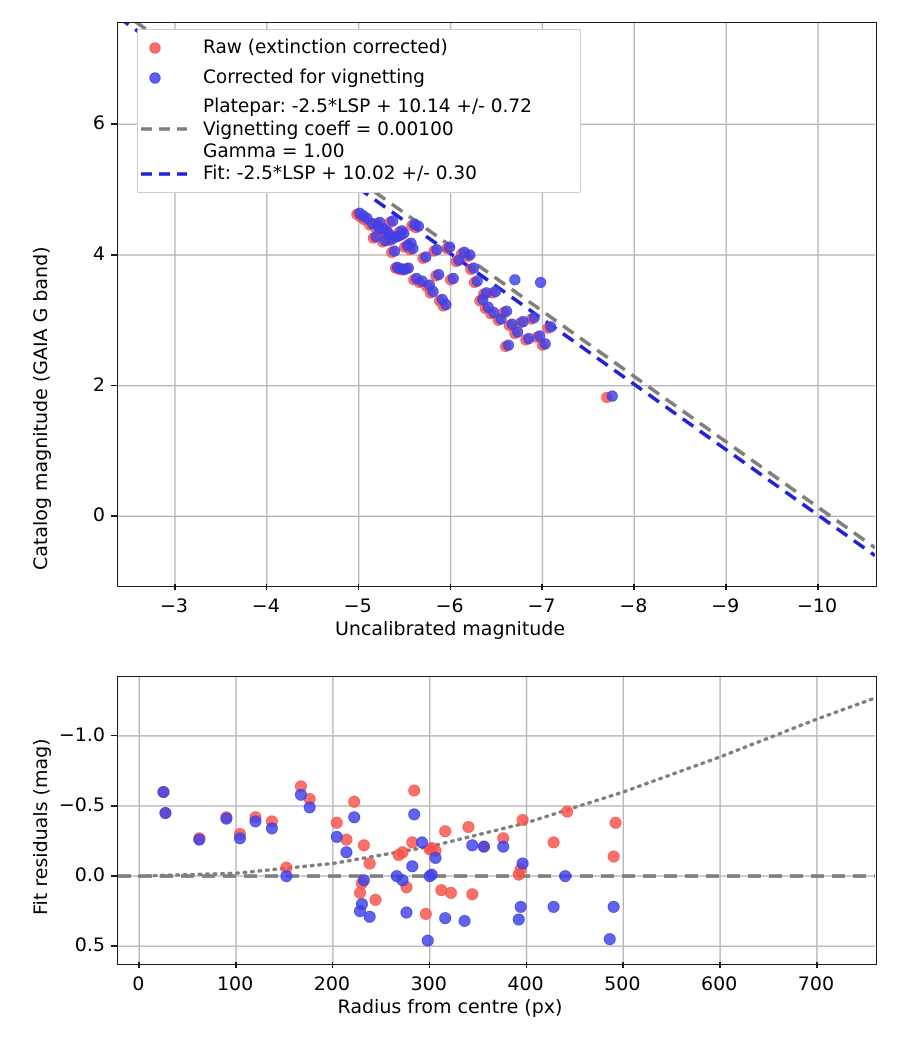 This screenshot has height=1050, width=900. Describe the element at coordinates (98, 384) in the screenshot. I see `y-tick-label: 2` at that location.